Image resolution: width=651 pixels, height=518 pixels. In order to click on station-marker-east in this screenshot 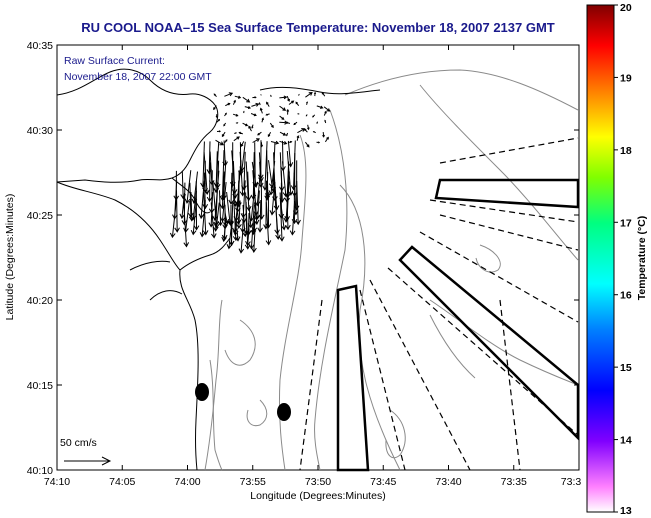, I will do `click(284, 412)`.